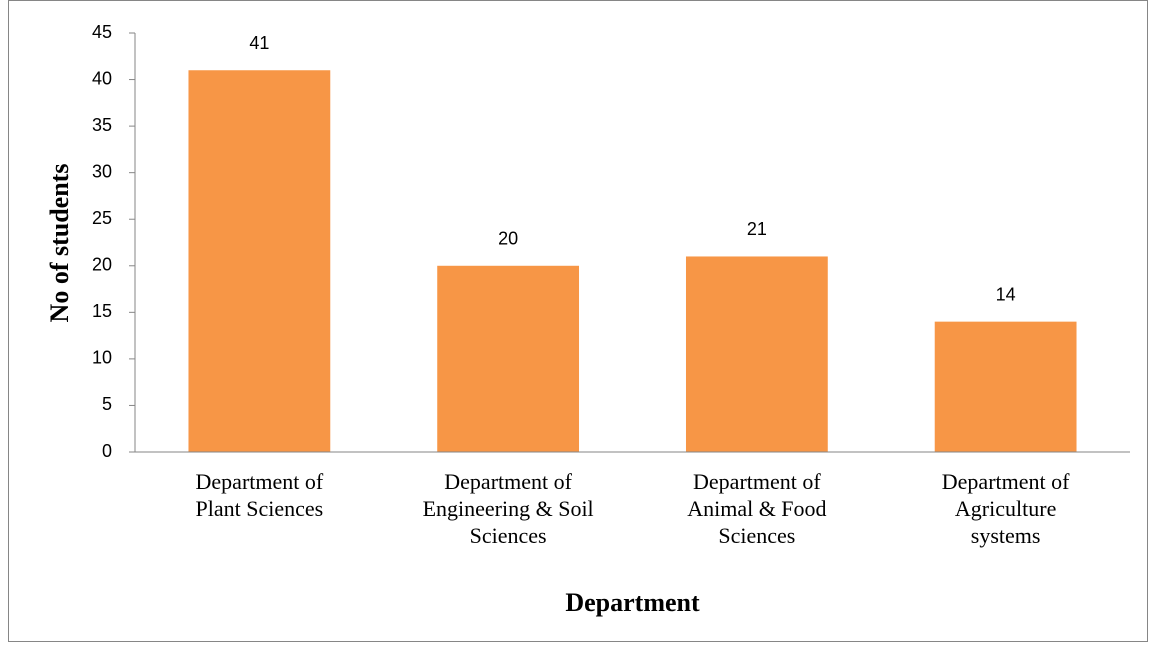 This screenshot has height=650, width=1156. Describe the element at coordinates (102, 311) in the screenshot. I see `y-tick-label: 15` at that location.